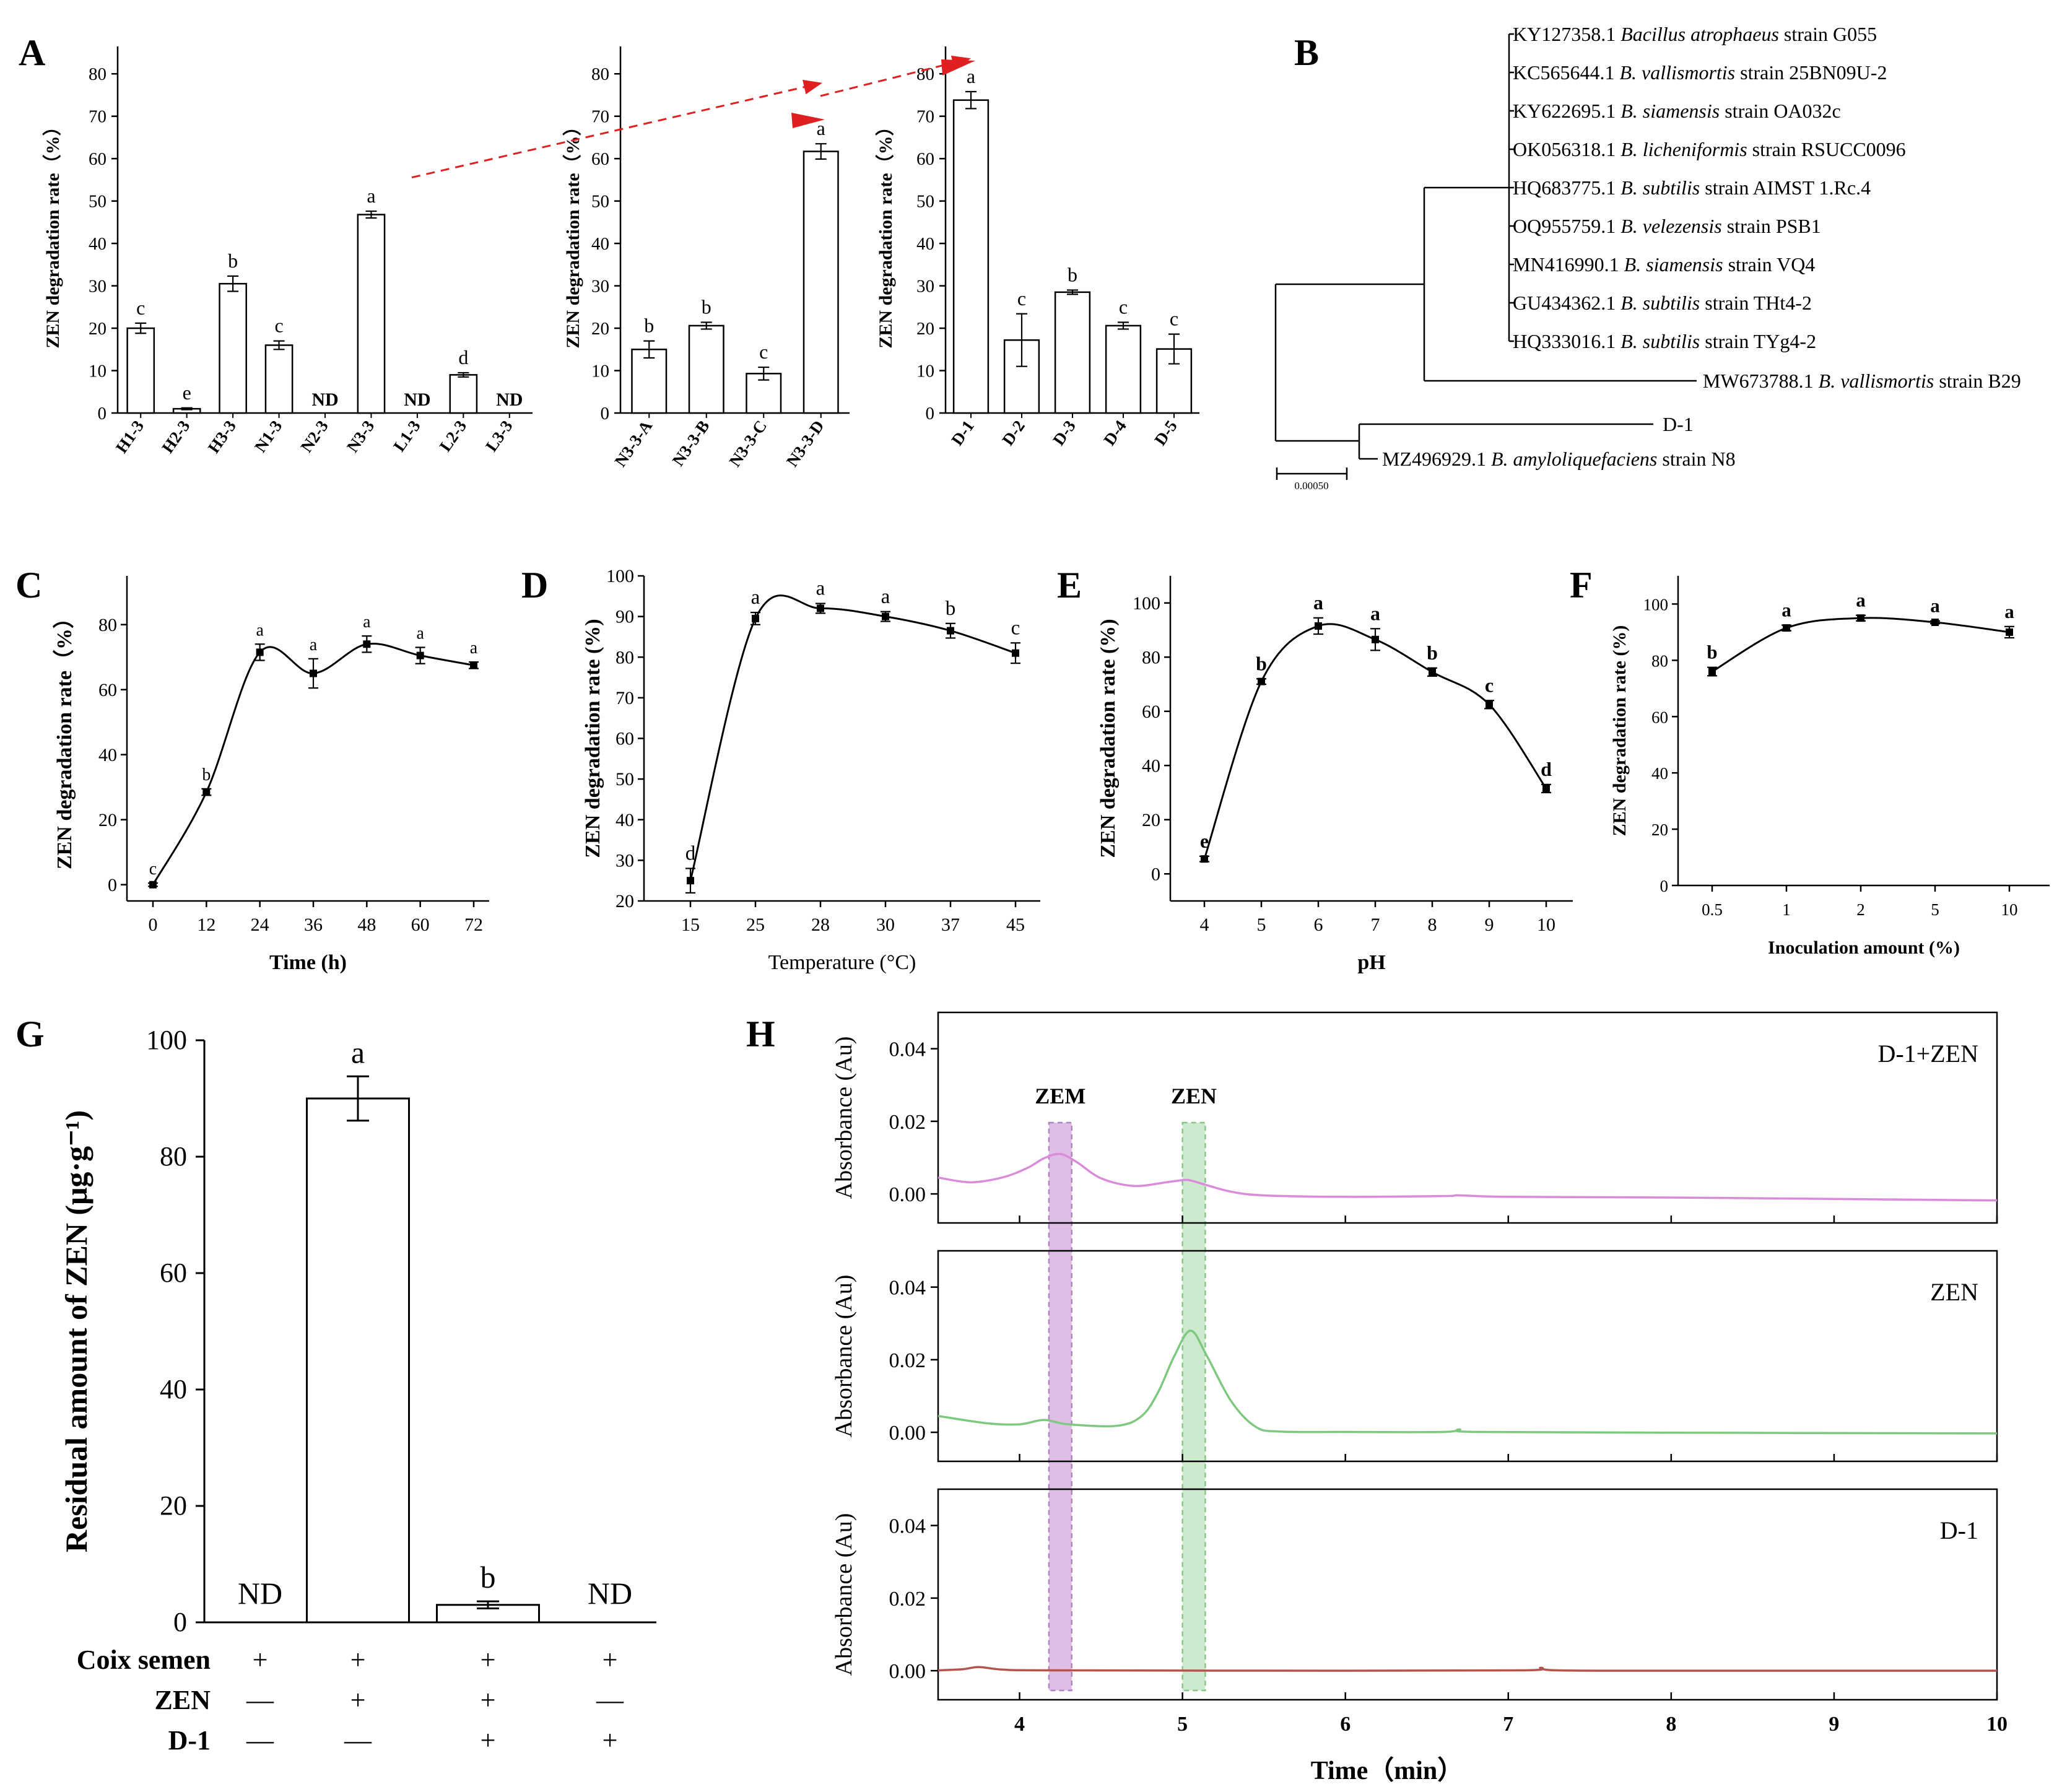  I want to click on x-tick-label: 60, so click(420, 925).